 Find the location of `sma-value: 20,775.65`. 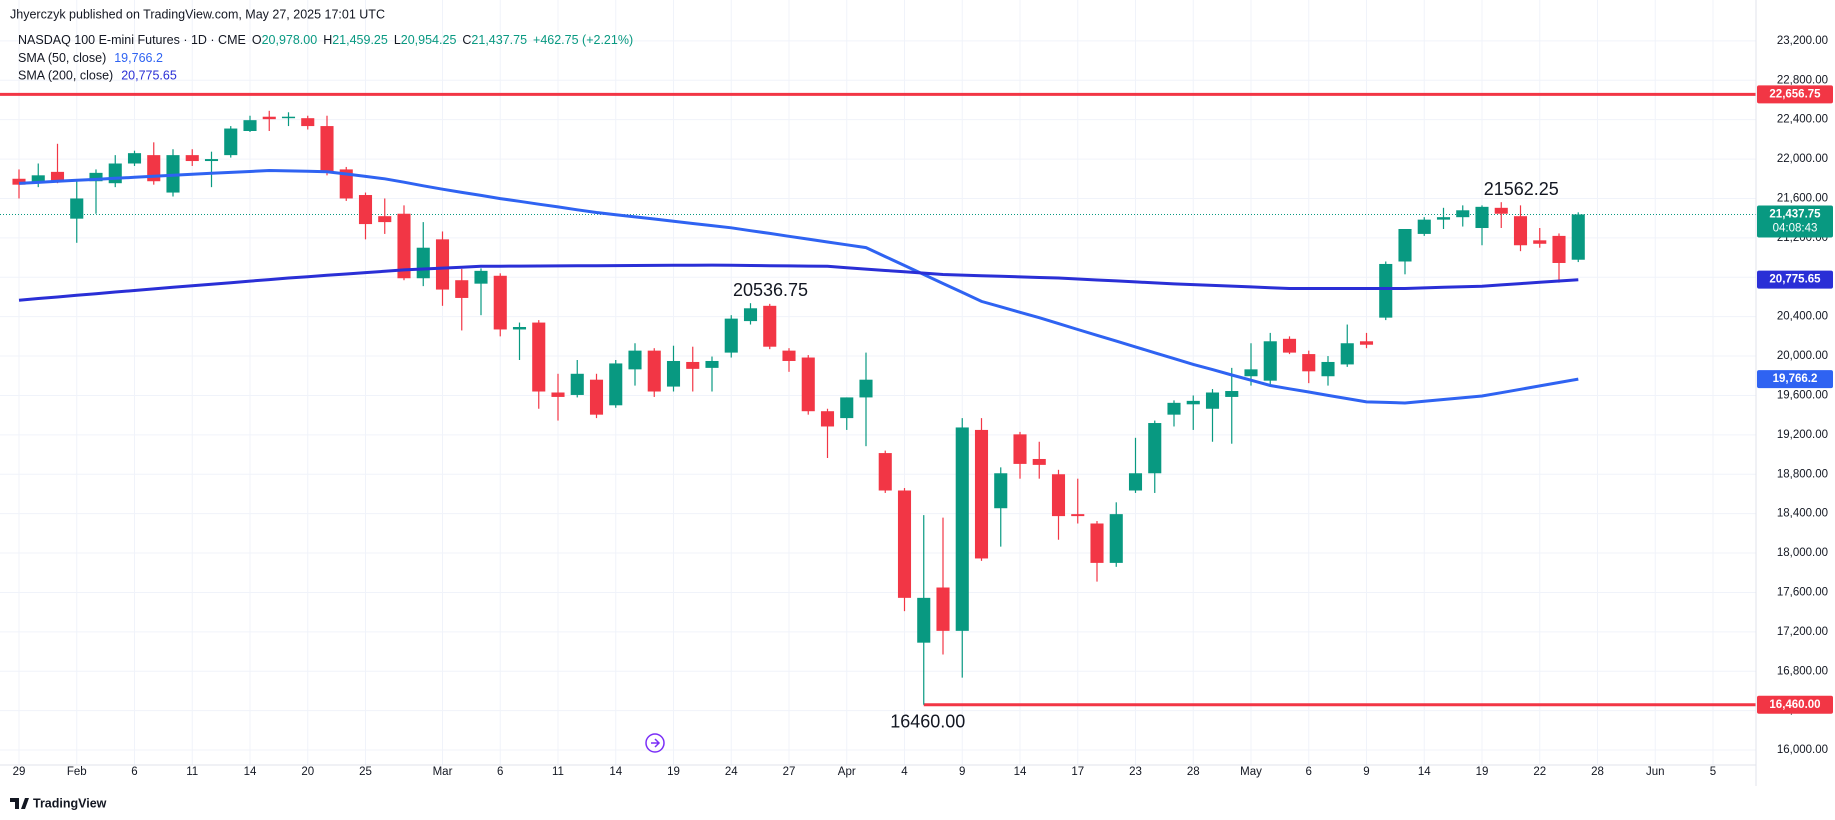

sma-value: 20,775.65 is located at coordinates (149, 76).